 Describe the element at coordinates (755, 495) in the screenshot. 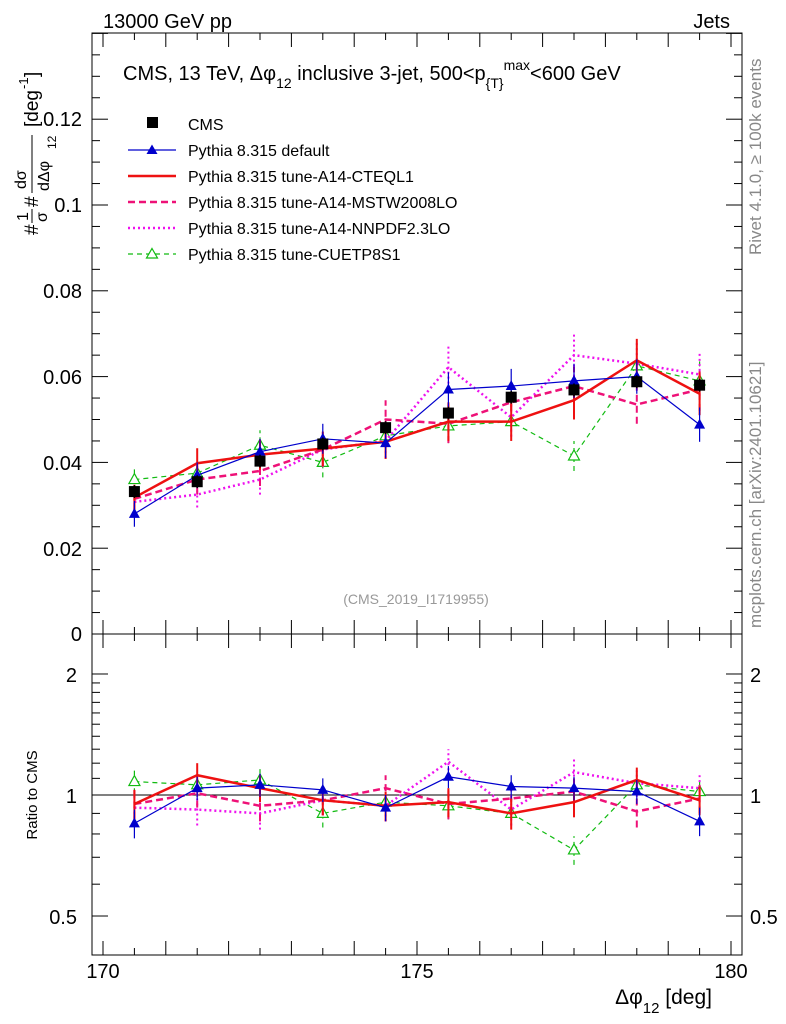

I see `mcplots-label: mcplots.cern.ch [arXiv:2401.10621]` at that location.